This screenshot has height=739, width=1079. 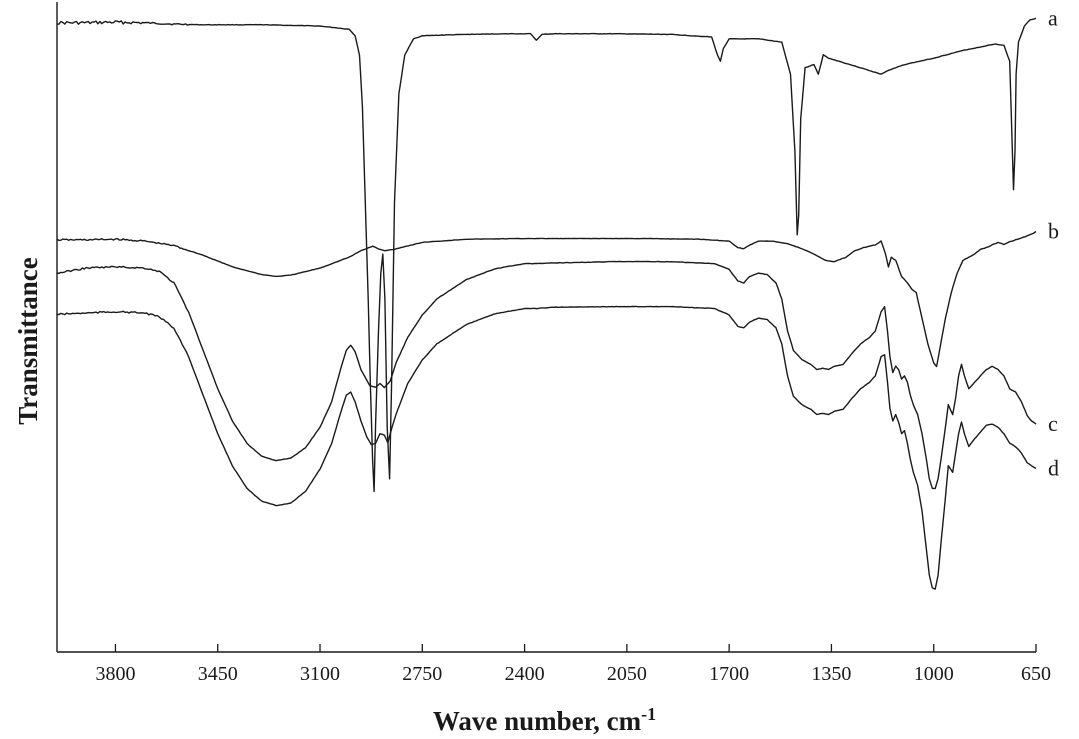 I want to click on series-label-d: d, so click(x=1053, y=467).